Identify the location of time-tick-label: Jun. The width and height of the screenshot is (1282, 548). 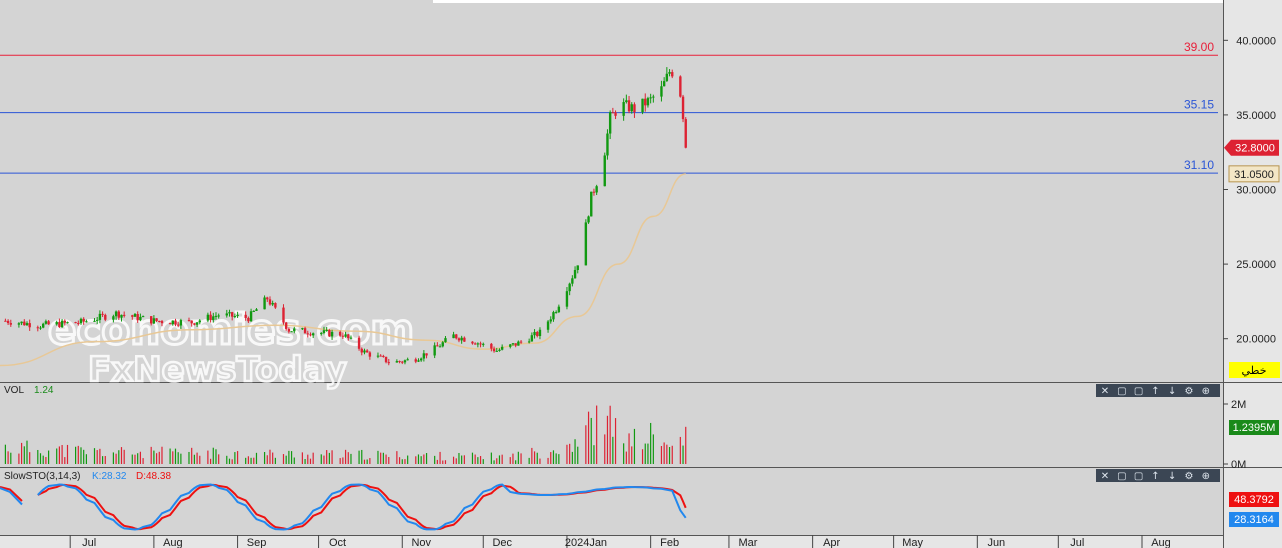
(996, 542).